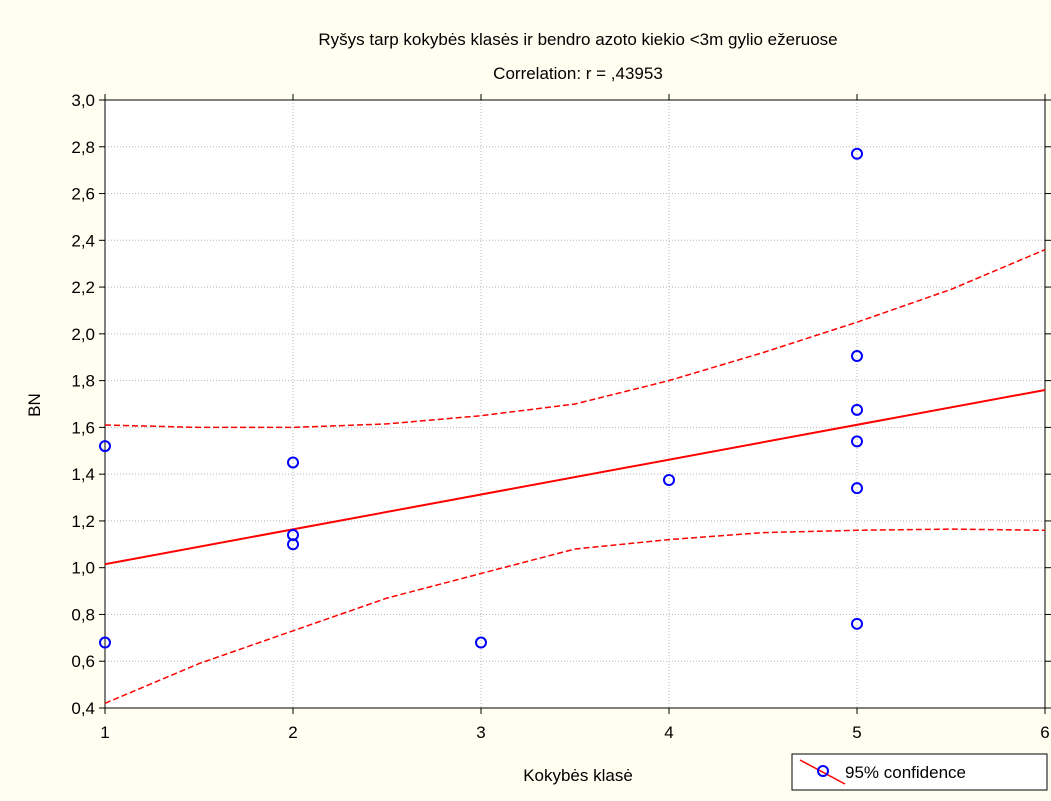 This screenshot has height=801, width=1051. Describe the element at coordinates (578, 775) in the screenshot. I see `x-axis-label: Kokybės klasė` at that location.